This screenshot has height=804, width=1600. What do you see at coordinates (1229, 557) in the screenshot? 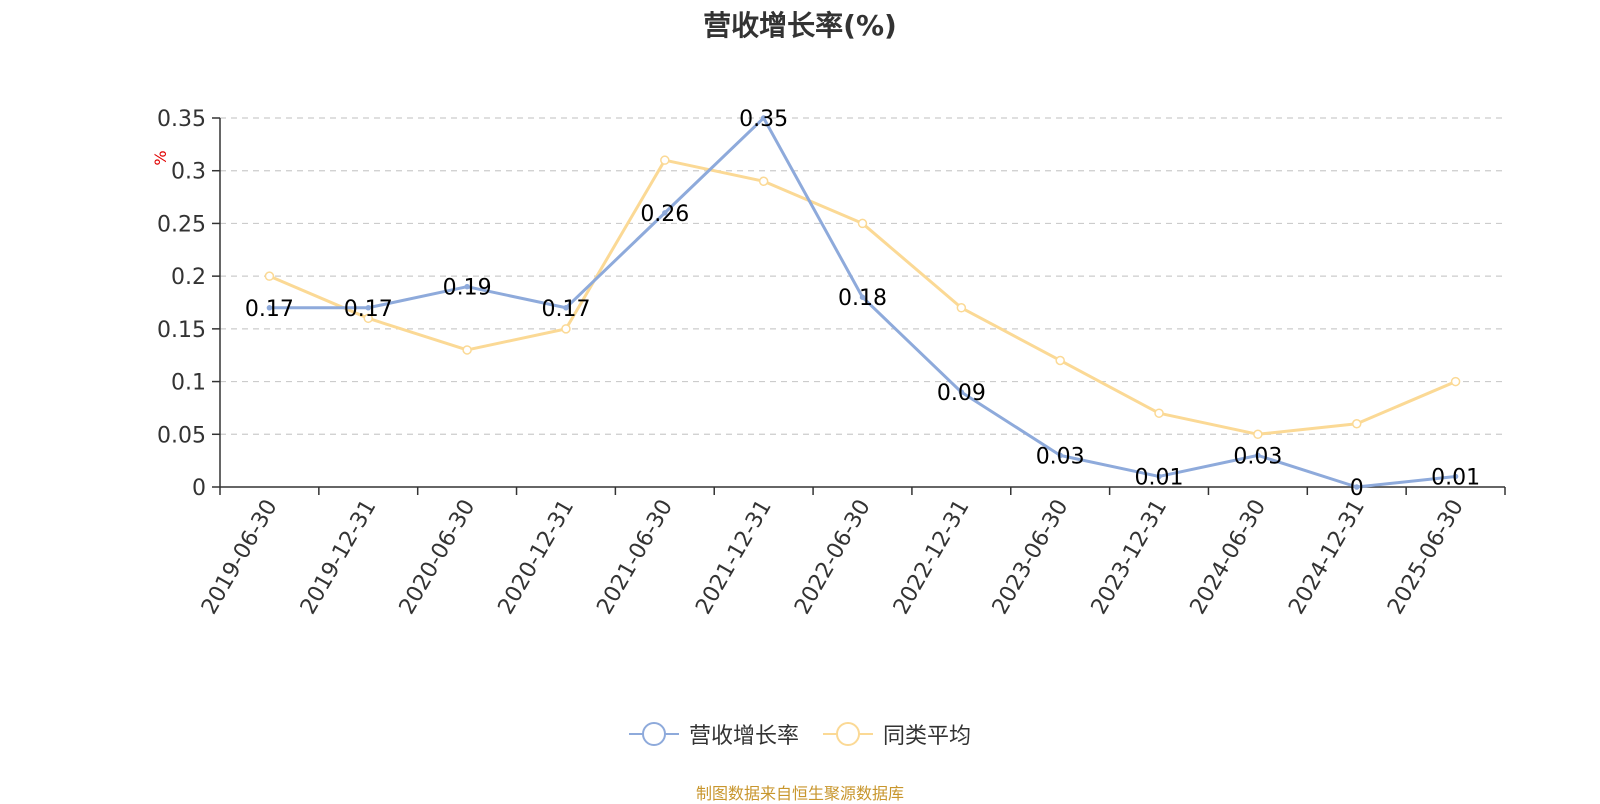
I see `x-tick-label: 2024-06-30` at bounding box center [1229, 557].